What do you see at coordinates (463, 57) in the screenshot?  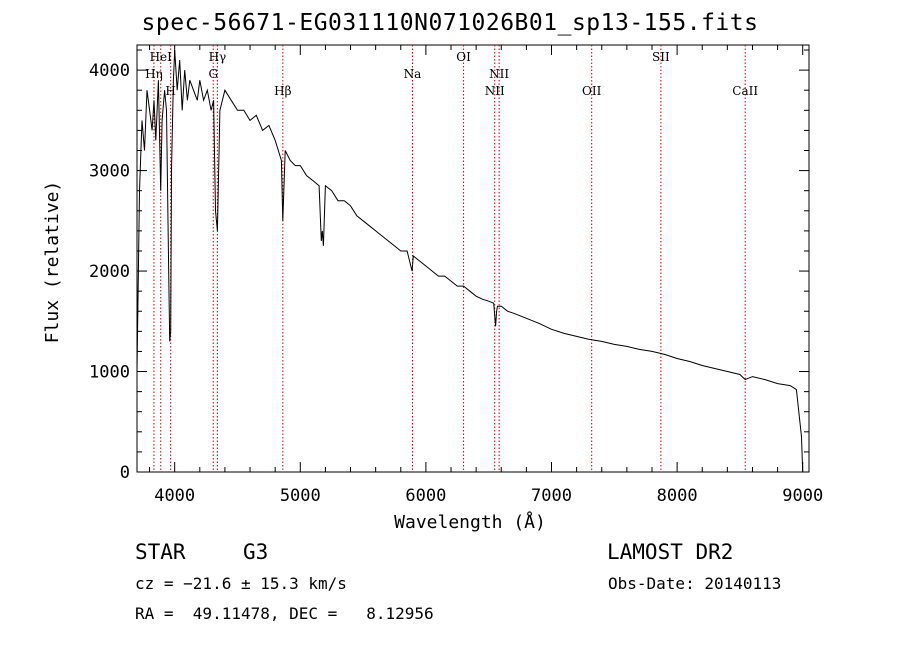 I see `spectral-line-label: OI` at bounding box center [463, 57].